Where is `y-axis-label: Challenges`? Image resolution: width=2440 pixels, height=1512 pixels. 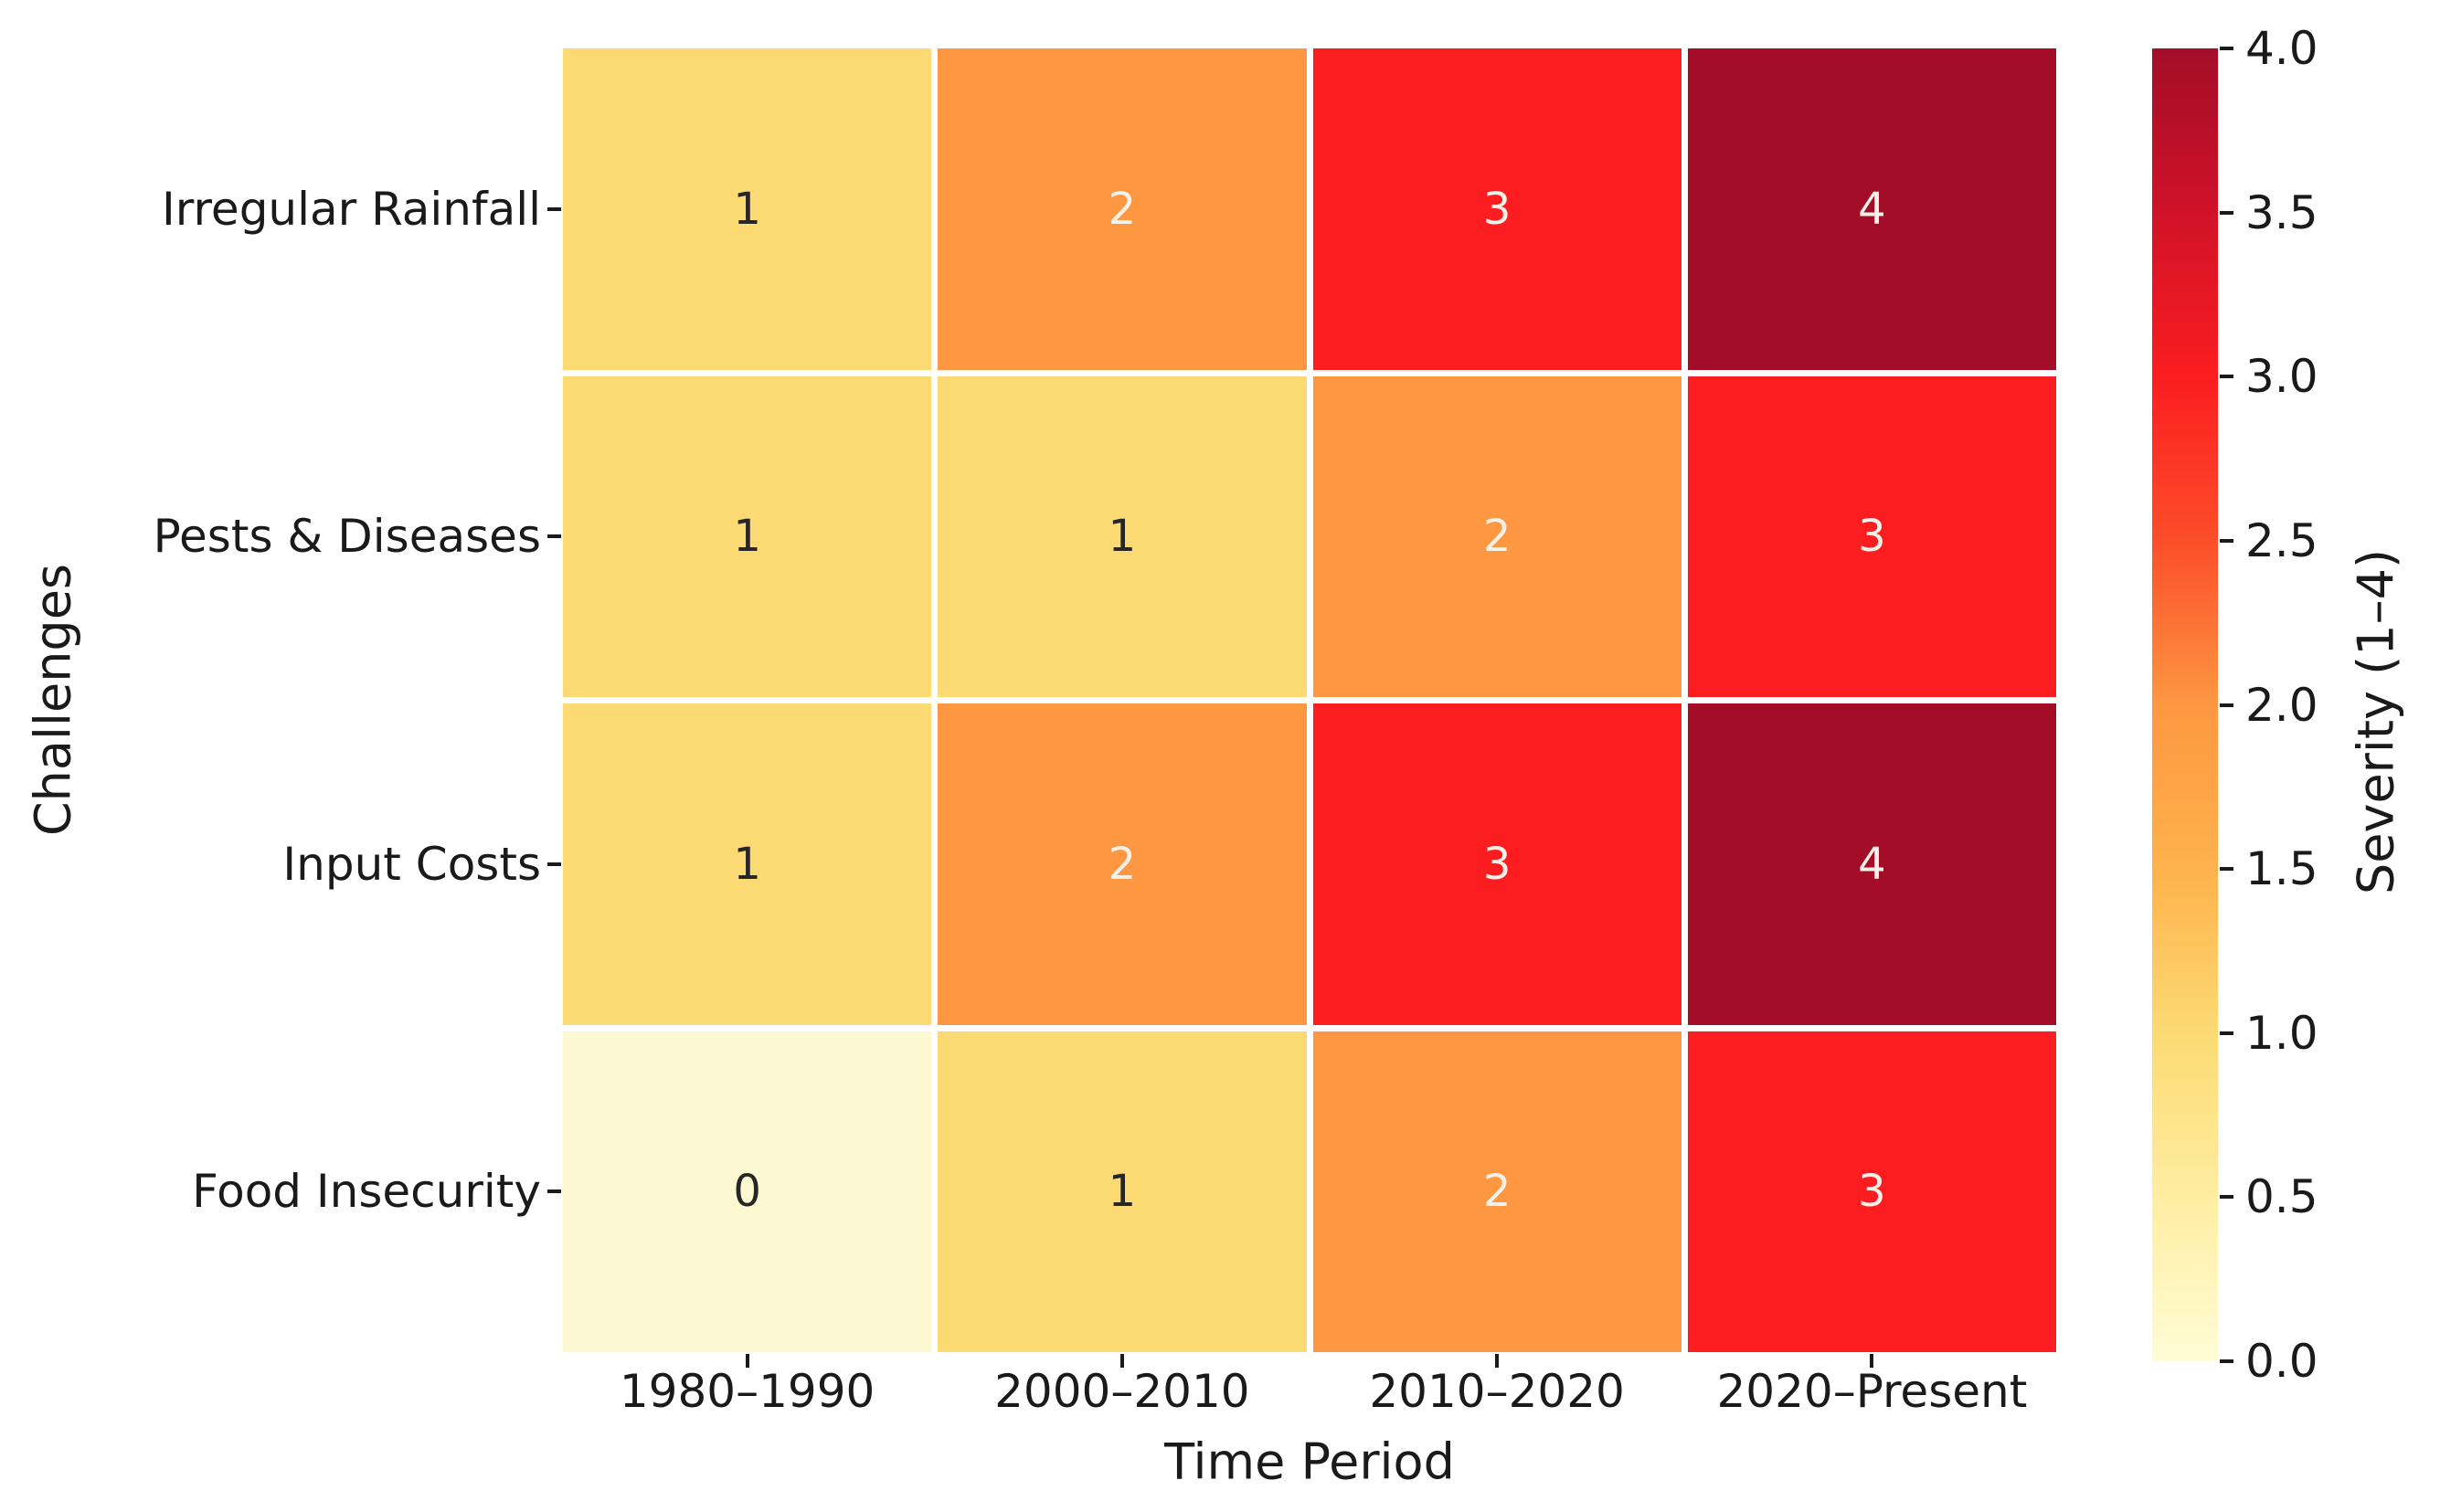
y-axis-label: Challenges is located at coordinates (53, 700).